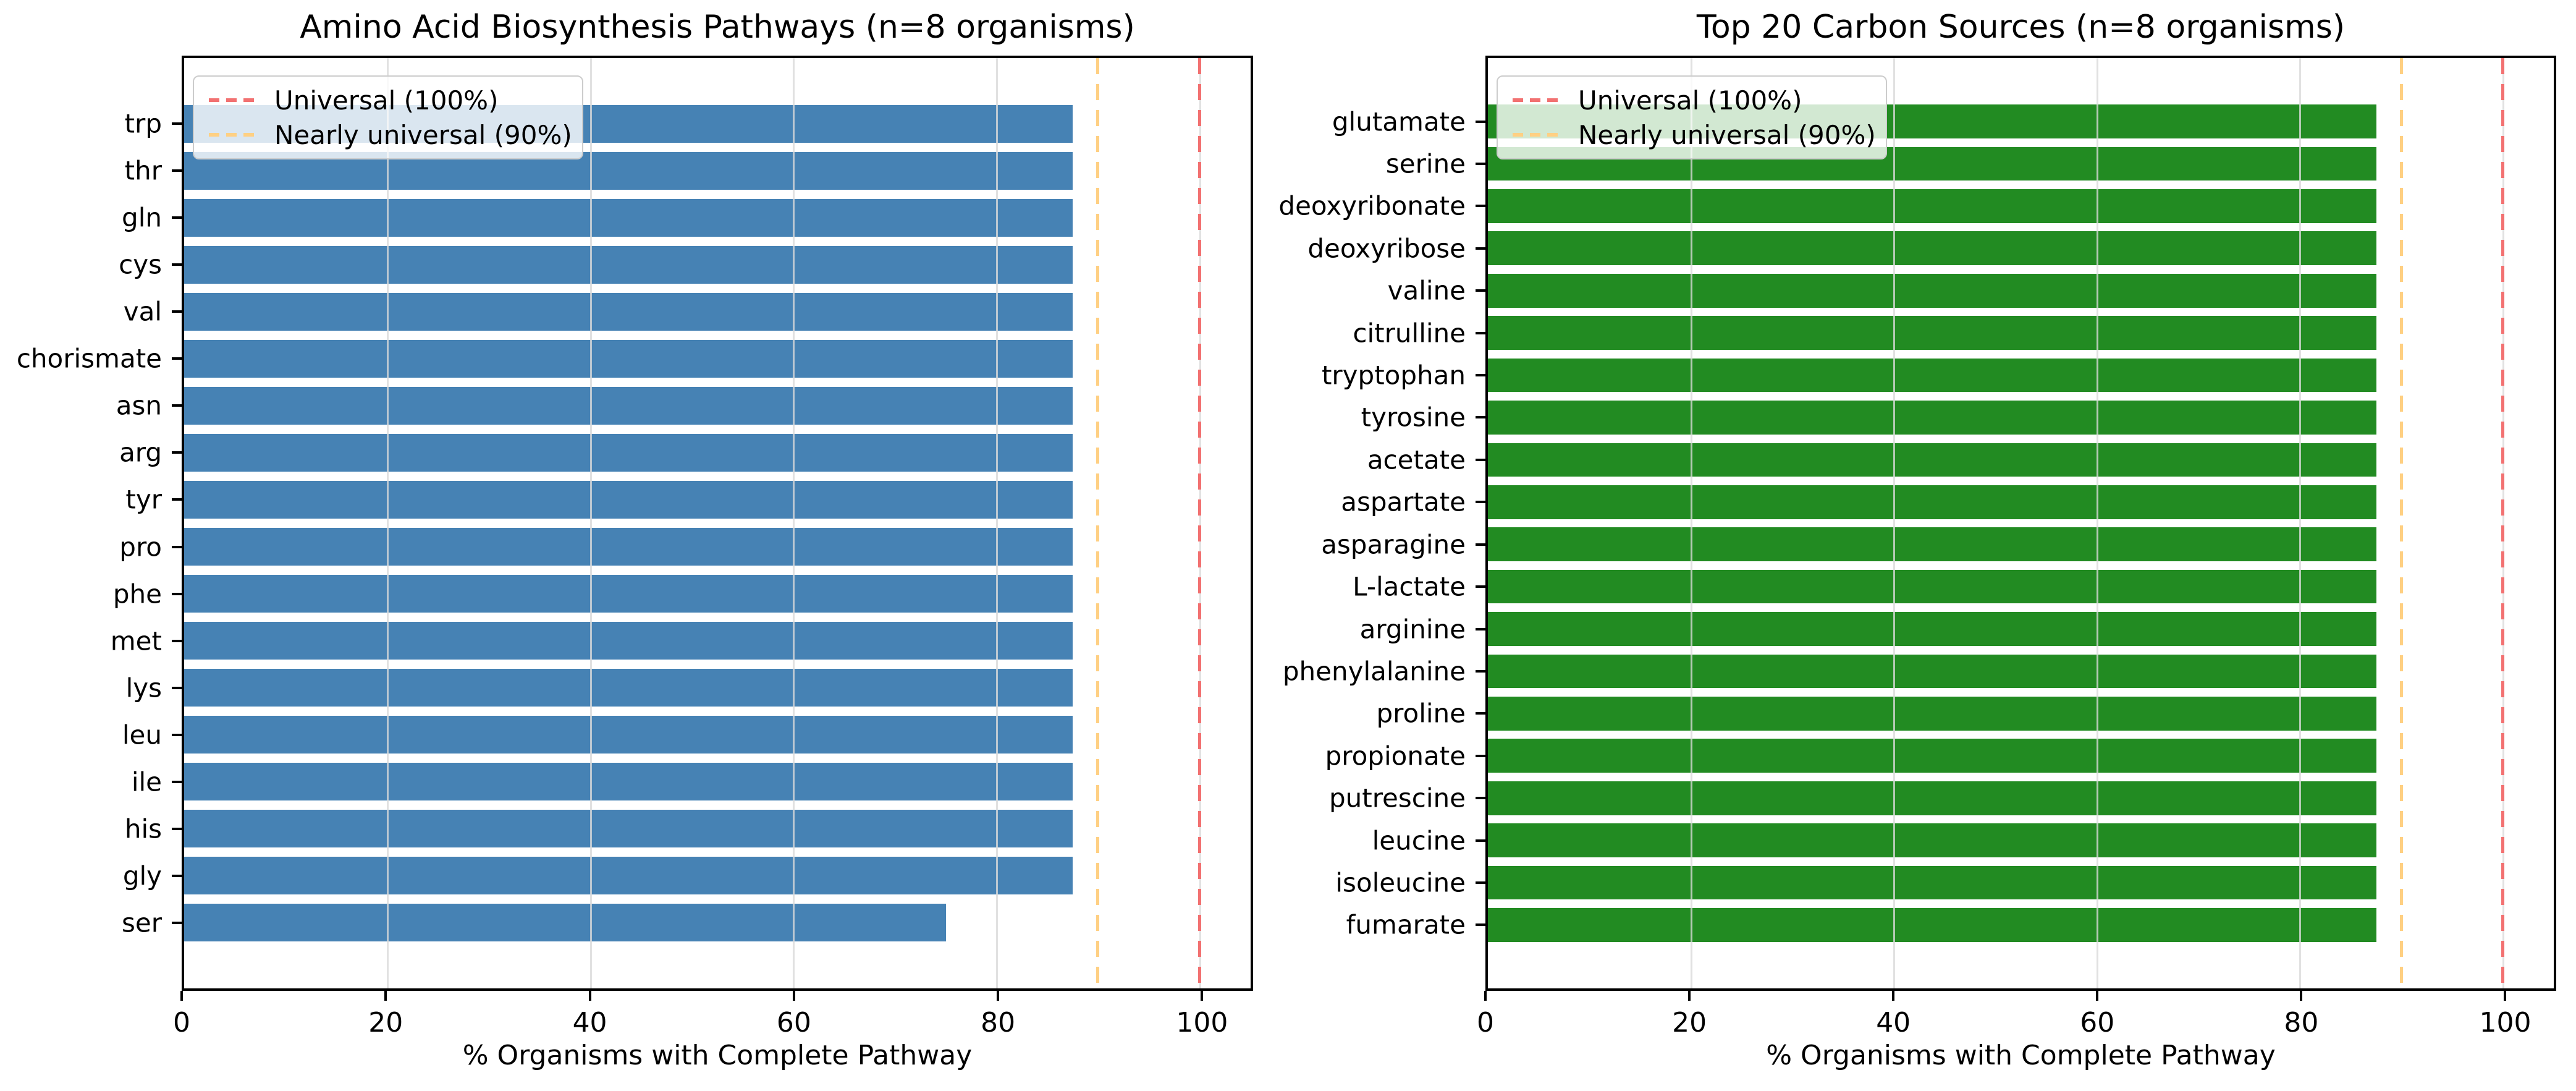  What do you see at coordinates (1202, 1022) in the screenshot?
I see `x-tick-label-100: 100` at bounding box center [1202, 1022].